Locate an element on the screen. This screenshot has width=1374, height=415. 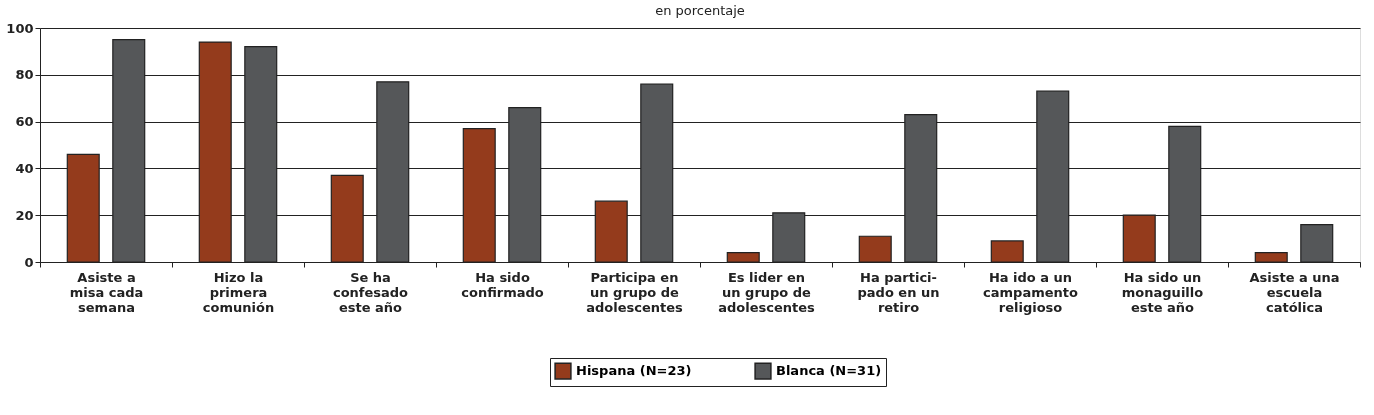
chart-title: en porcentaje is located at coordinates (700, 10).